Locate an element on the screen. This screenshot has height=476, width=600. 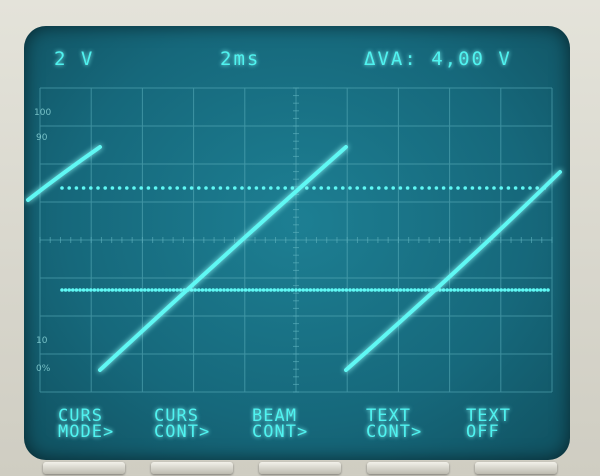
softkey-label-bottom: OFF is located at coordinates (483, 432).